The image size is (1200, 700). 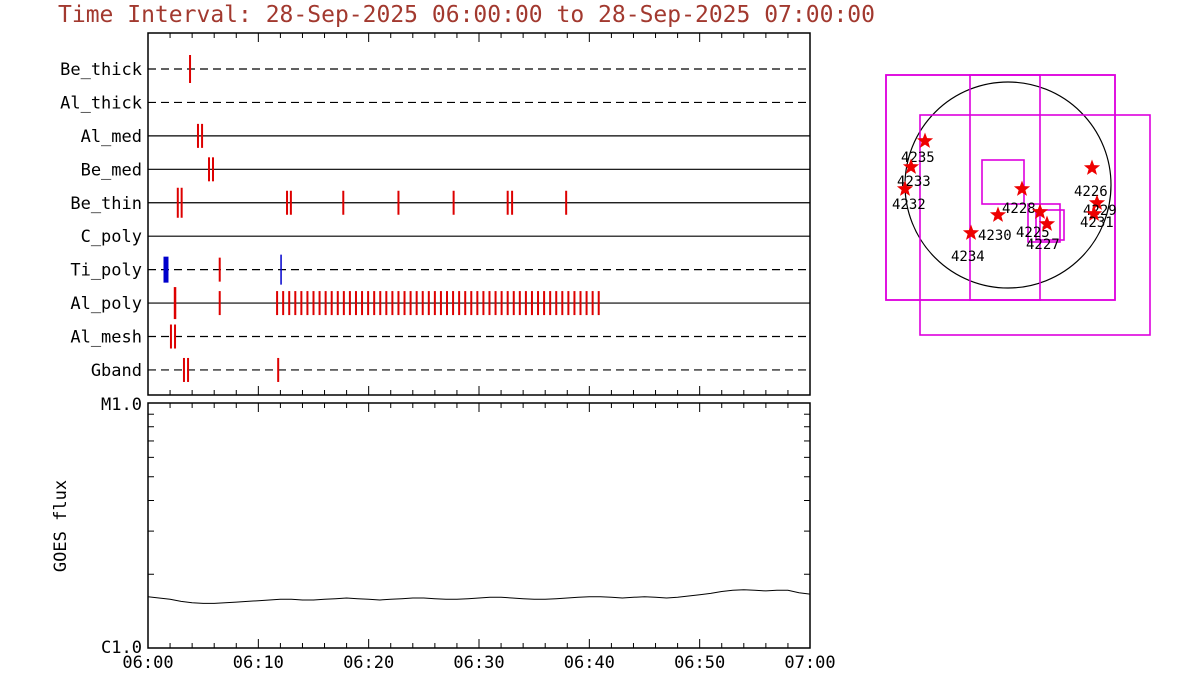 What do you see at coordinates (106, 204) in the screenshot?
I see `filter-label-be_thin: Be_thin` at bounding box center [106, 204].